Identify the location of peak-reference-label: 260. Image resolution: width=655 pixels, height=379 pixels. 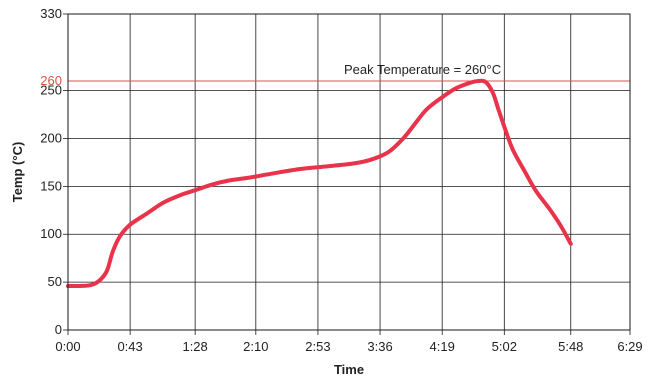
(51, 80).